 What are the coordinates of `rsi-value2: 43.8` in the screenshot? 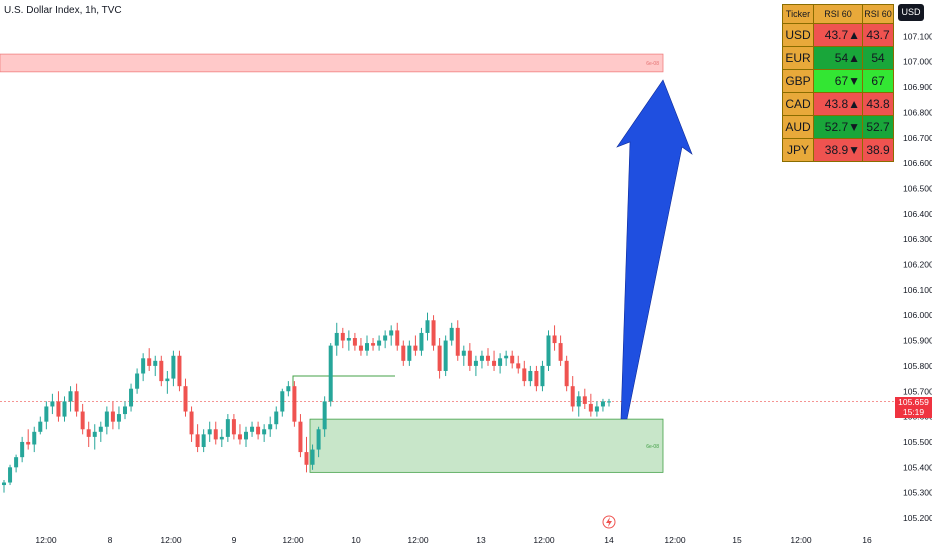 It's located at (878, 104).